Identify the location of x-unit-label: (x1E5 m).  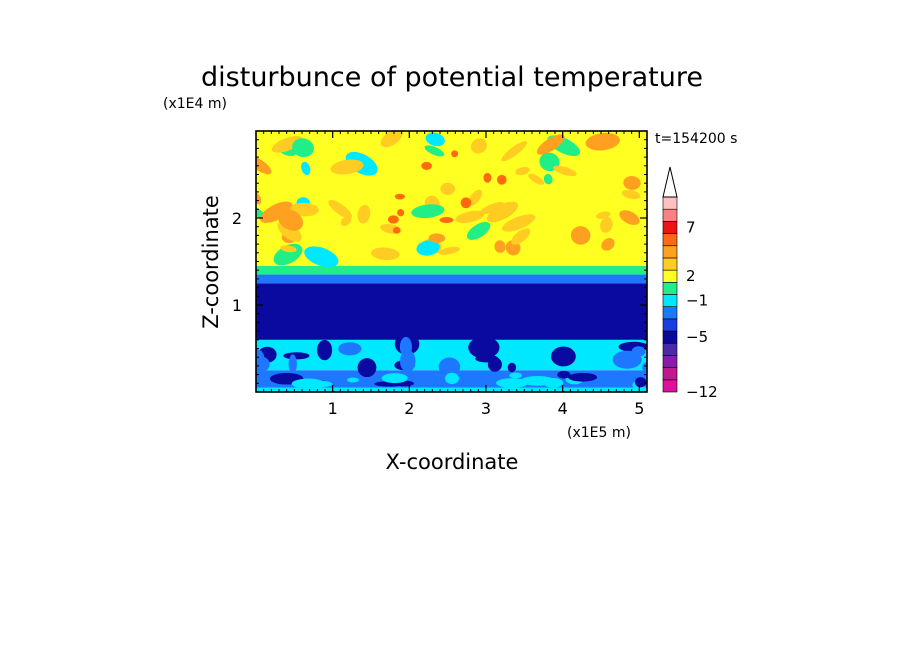
(599, 433).